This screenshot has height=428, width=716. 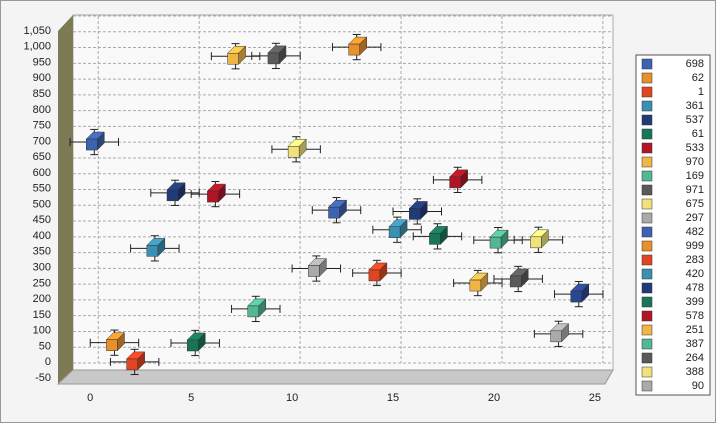 What do you see at coordinates (37, 31) in the screenshot?
I see `y-tick-label: 1,050` at bounding box center [37, 31].